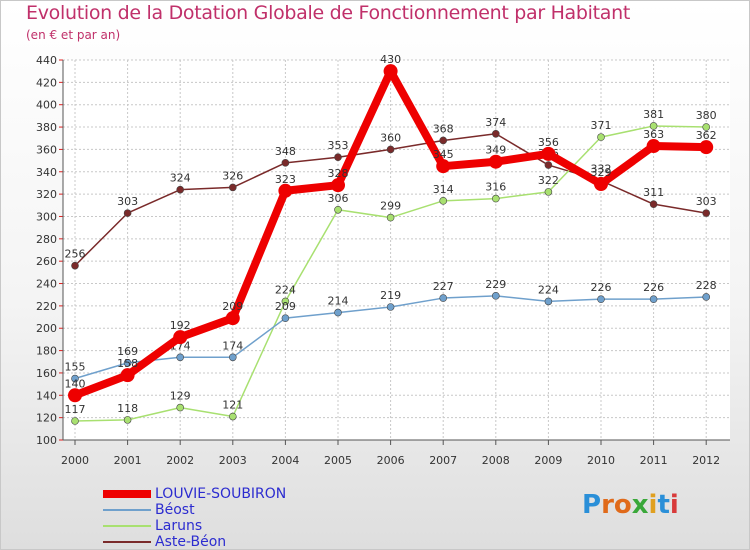  I want to click on y-tick-label: 440, so click(46, 60).